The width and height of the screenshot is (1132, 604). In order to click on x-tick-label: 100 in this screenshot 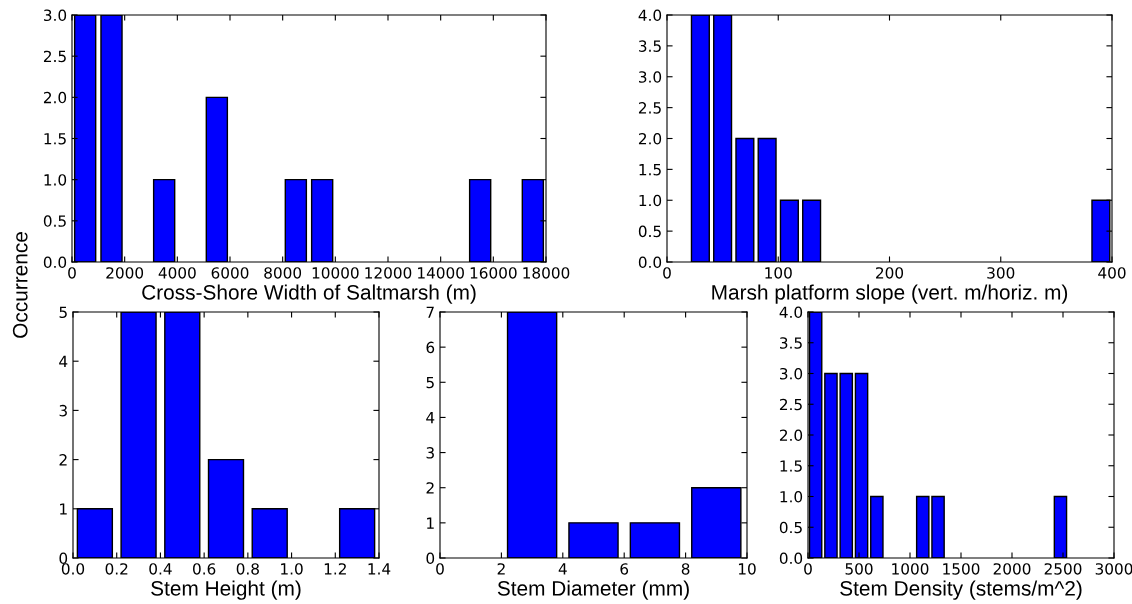, I will do `click(778, 273)`.